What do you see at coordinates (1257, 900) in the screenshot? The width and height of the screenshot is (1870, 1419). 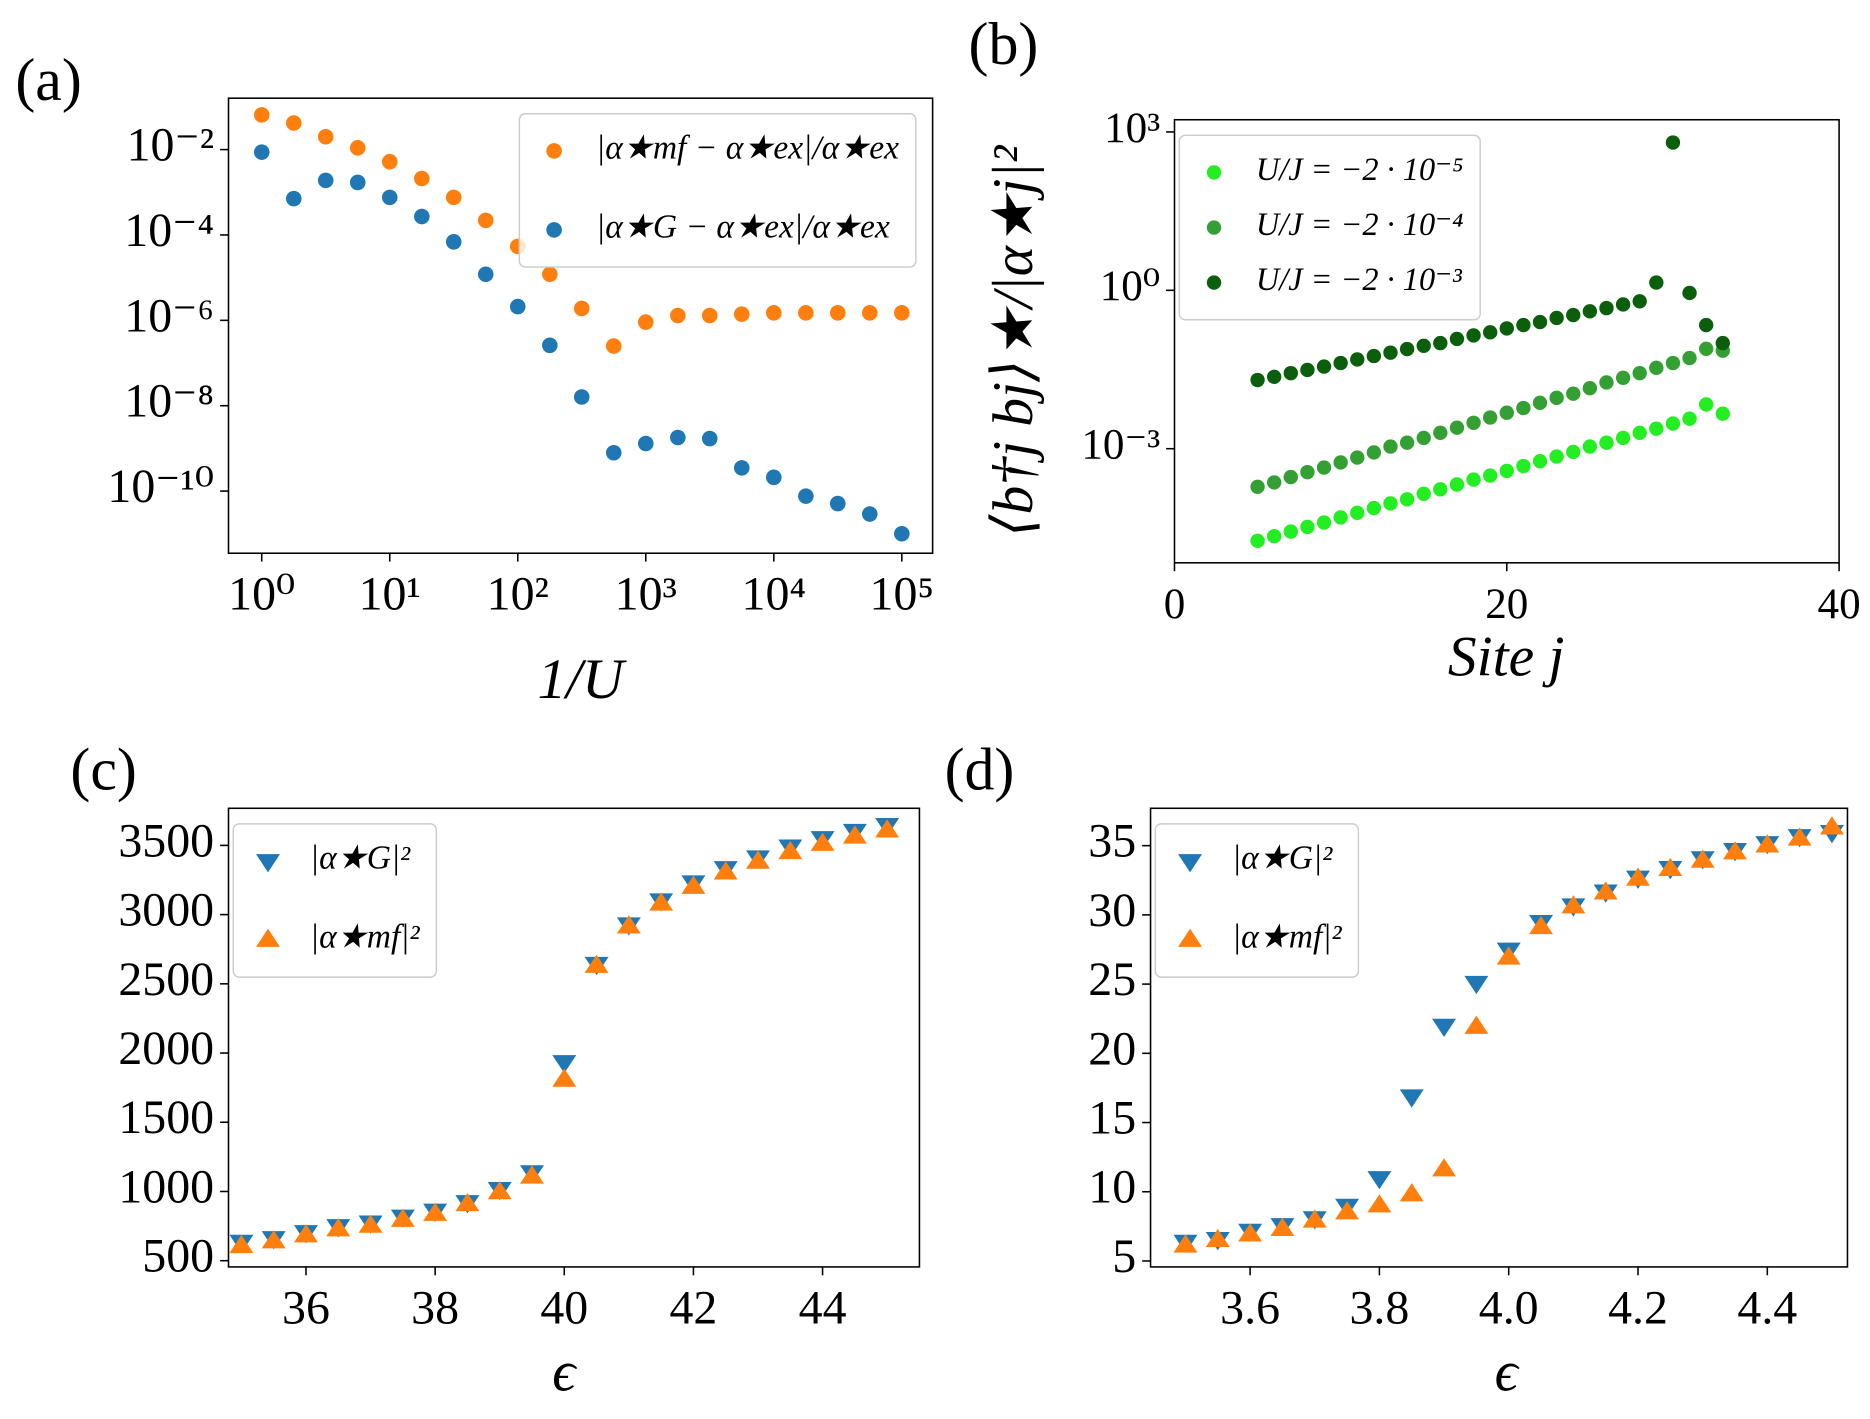 I see `legend: |α★G|² |α★mf|²` at bounding box center [1257, 900].